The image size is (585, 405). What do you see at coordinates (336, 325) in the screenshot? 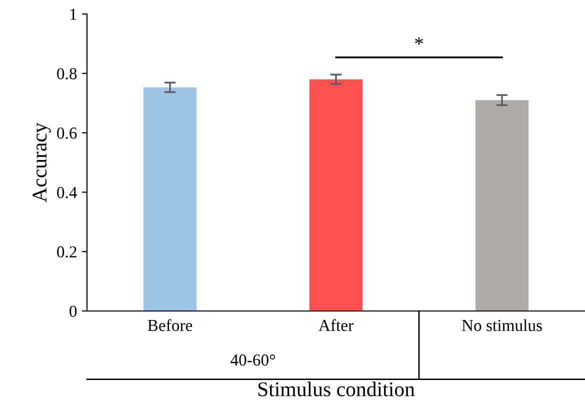
I see `x-tick-label: After` at bounding box center [336, 325].